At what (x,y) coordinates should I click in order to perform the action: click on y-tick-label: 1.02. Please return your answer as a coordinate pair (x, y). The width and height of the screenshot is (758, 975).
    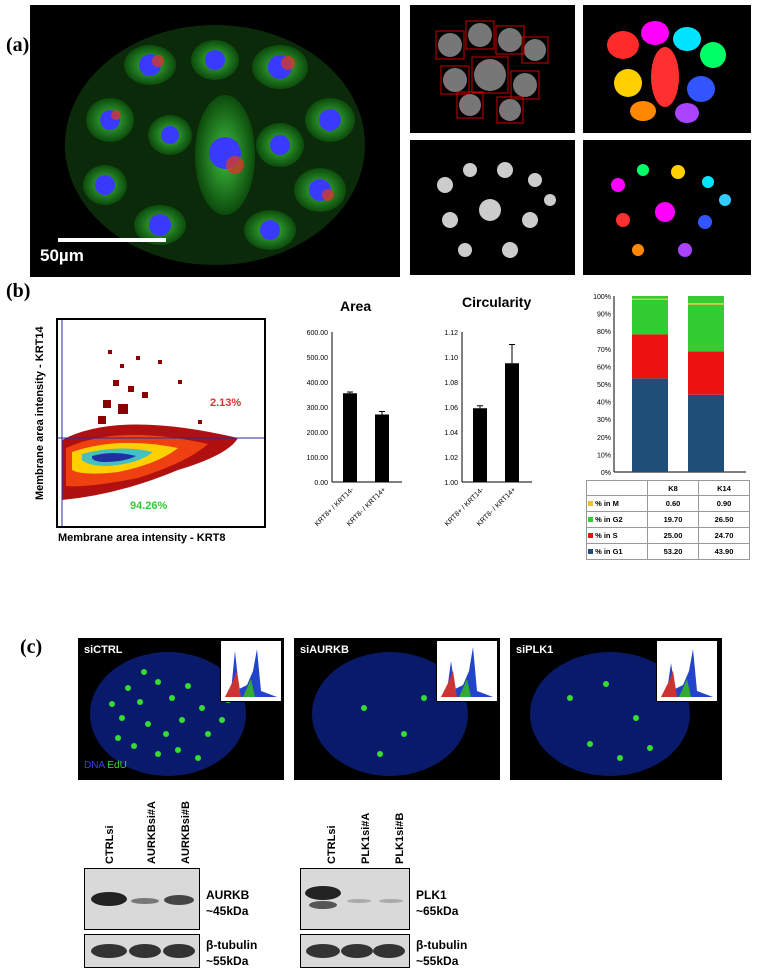
    Looking at the image, I should click on (451, 458).